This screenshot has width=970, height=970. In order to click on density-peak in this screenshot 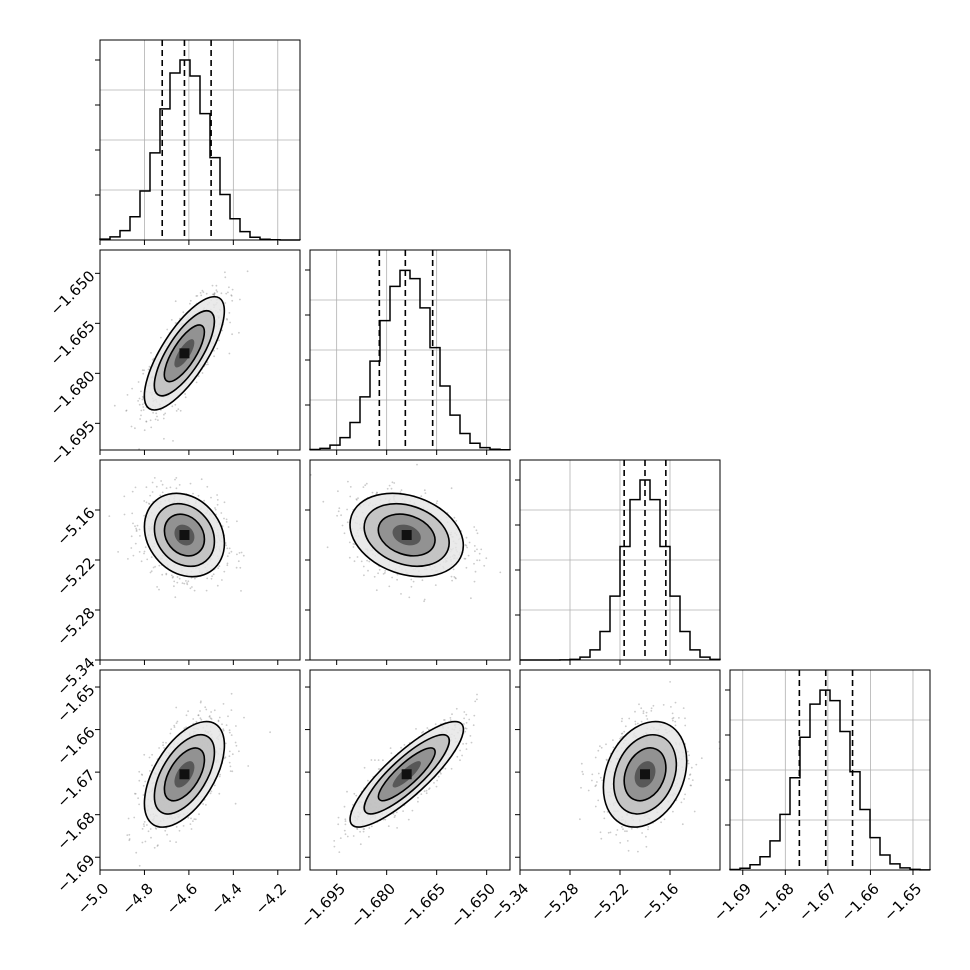, I will do `click(406, 535)`.